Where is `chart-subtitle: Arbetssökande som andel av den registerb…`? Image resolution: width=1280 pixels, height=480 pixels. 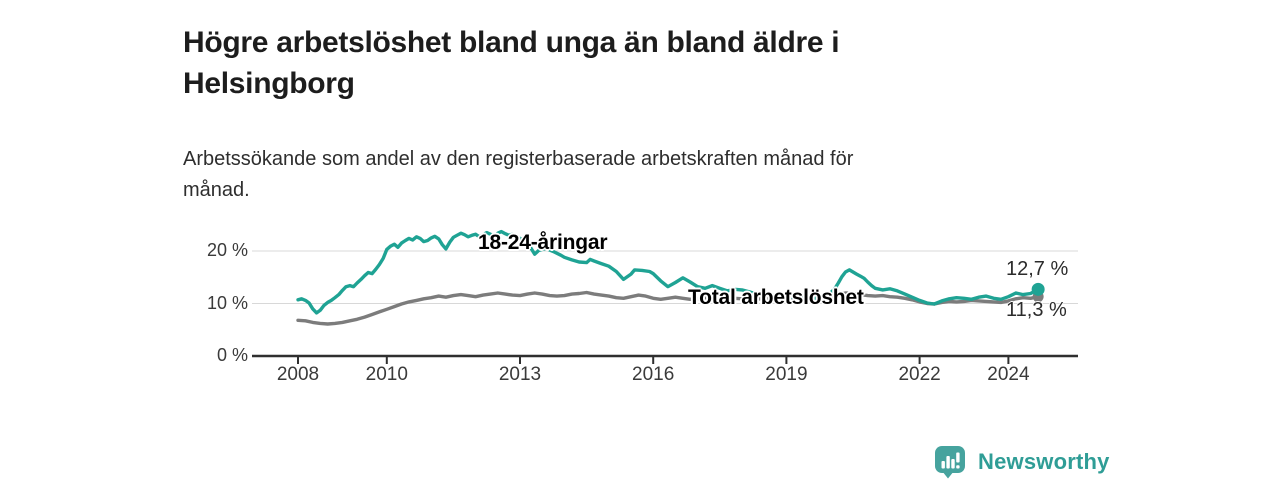
chart-subtitle: Arbetssökande som andel av den registerb… is located at coordinates (518, 174).